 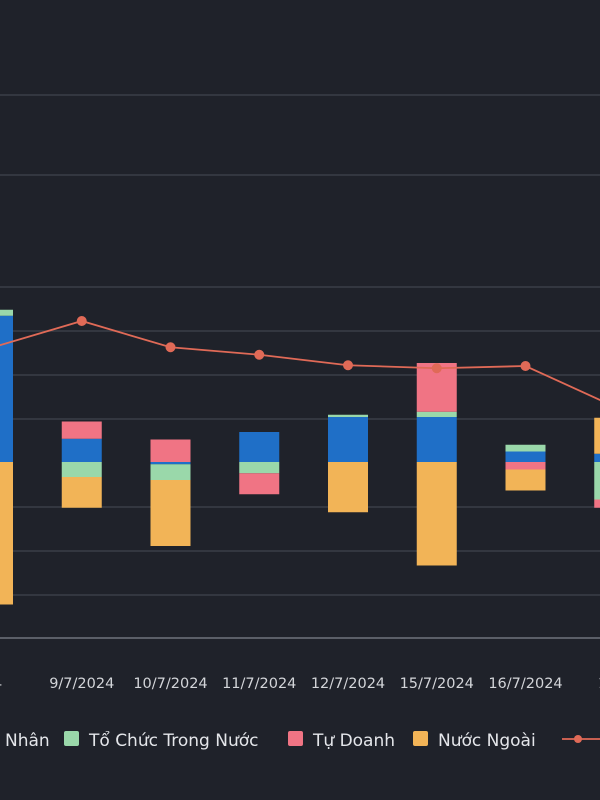 What do you see at coordinates (353, 741) in the screenshot?
I see `legend-label: Tự Doanh` at bounding box center [353, 741].